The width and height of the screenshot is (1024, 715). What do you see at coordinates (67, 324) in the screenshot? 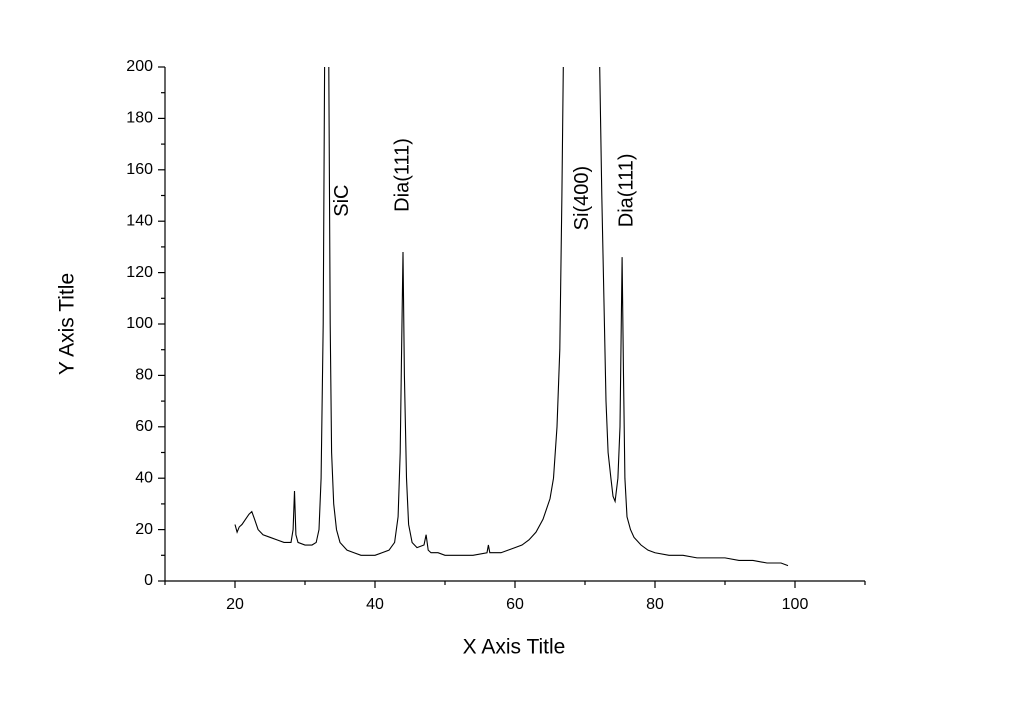
I see `y-axis-title: Y Axis Title` at bounding box center [67, 324].